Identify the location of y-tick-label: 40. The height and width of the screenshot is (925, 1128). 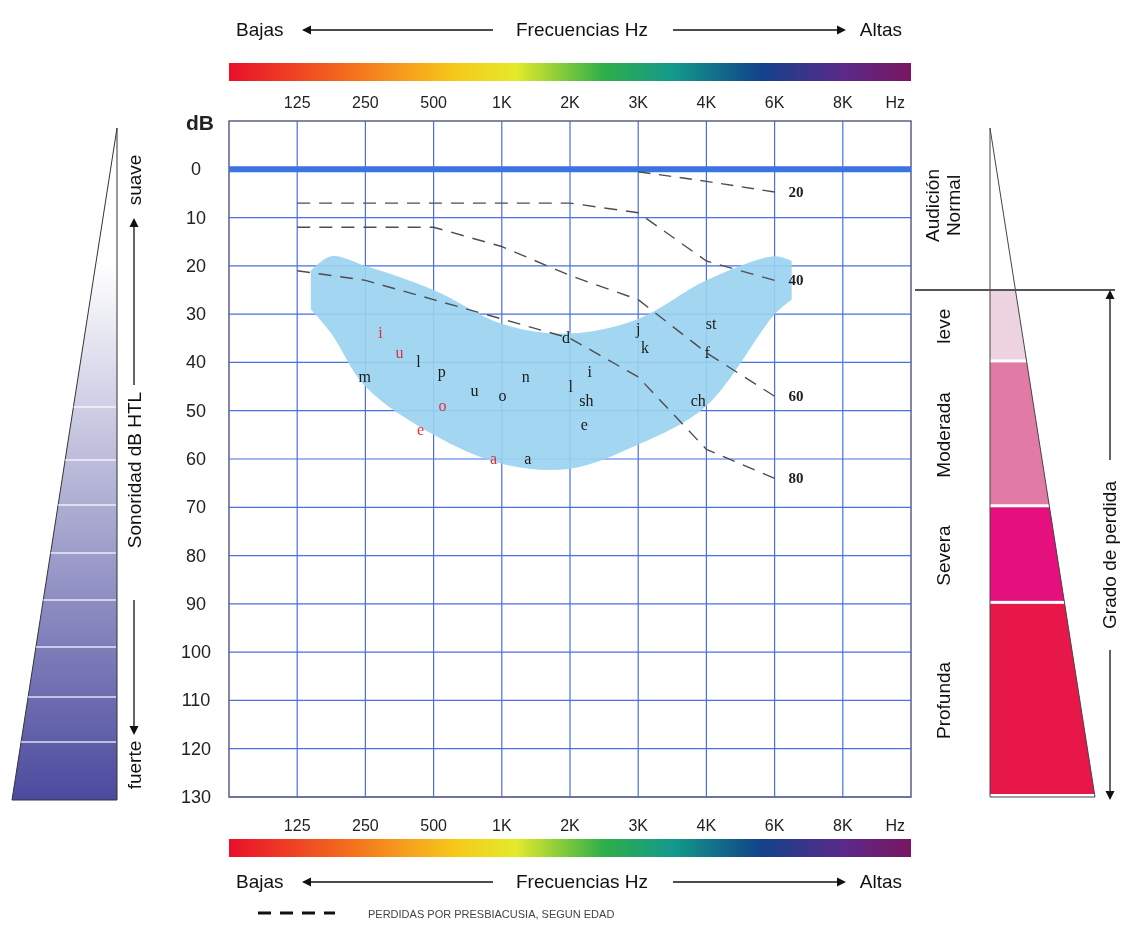
(196, 362).